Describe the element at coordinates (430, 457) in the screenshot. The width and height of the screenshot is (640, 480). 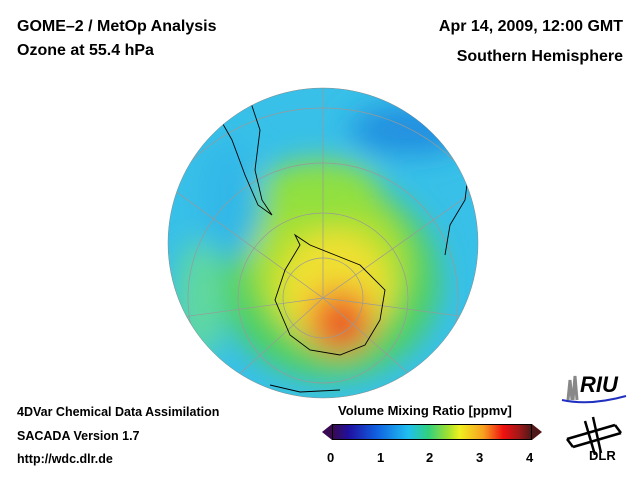
I see `colorbar-tick: 2` at that location.